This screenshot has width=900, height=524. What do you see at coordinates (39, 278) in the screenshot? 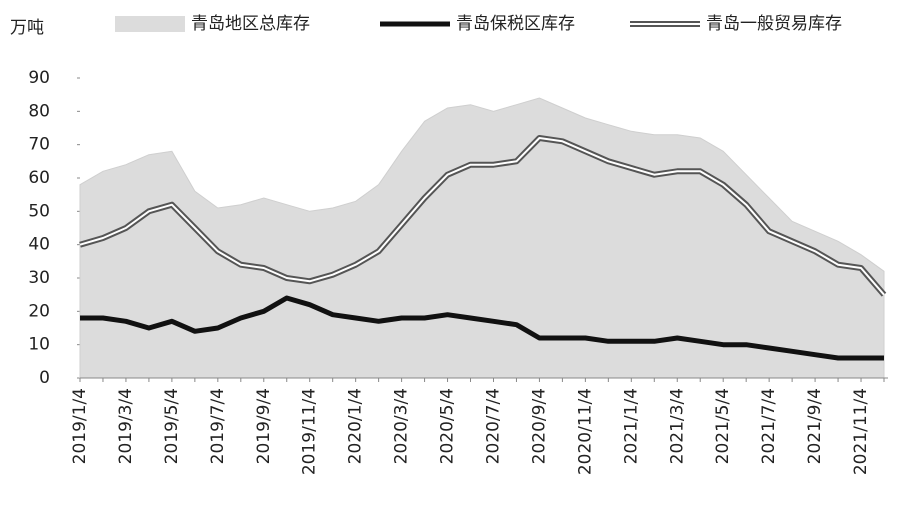
I see `y-tick-label: 30` at bounding box center [39, 278].